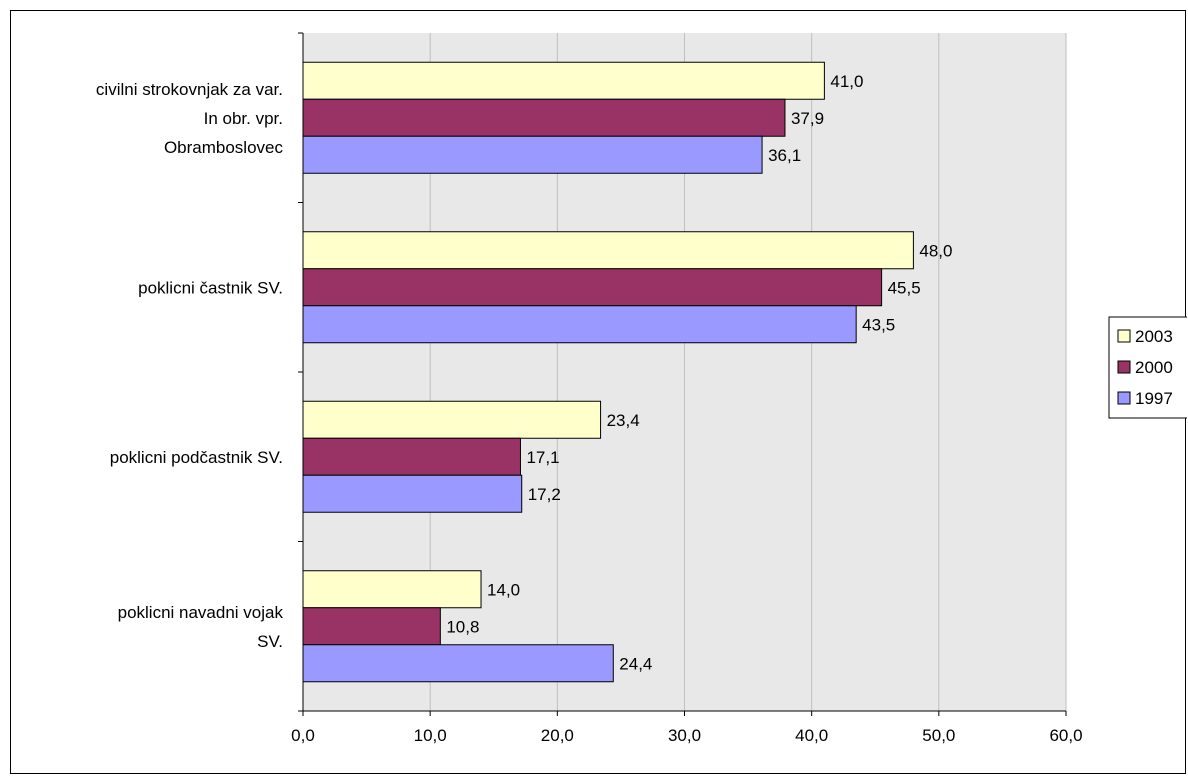  What do you see at coordinates (1154, 398) in the screenshot?
I see `legend-label: 1997` at bounding box center [1154, 398].